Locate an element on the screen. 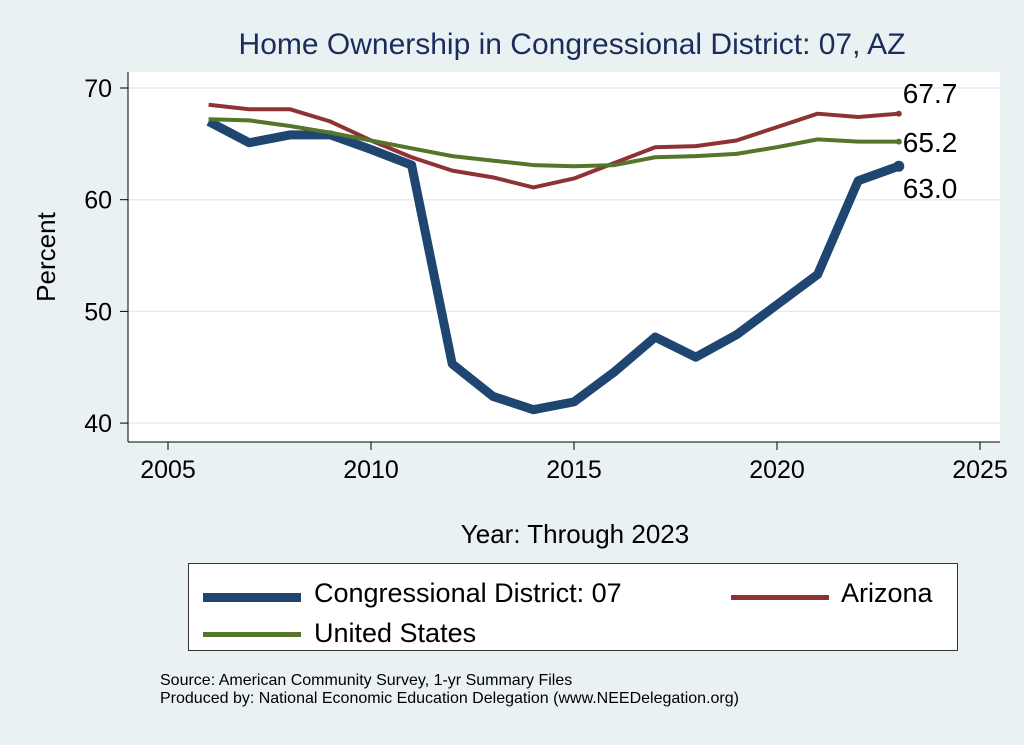  y-axis-label: Percent is located at coordinates (46, 256).